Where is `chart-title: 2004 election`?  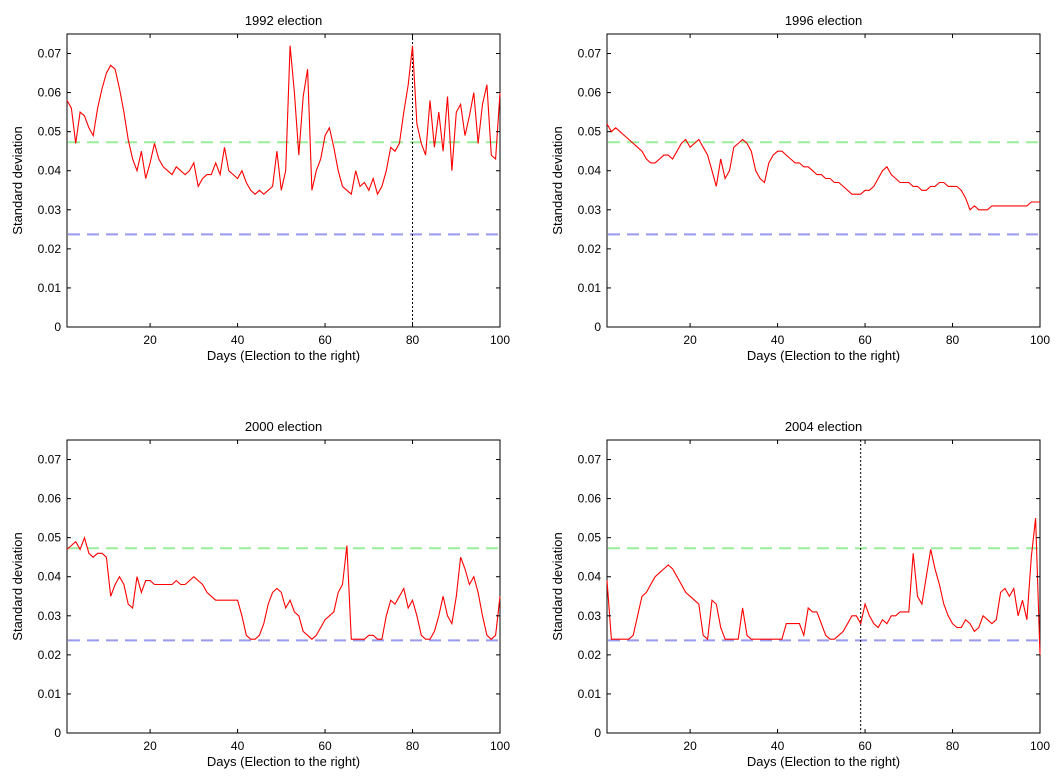
chart-title: 2004 election is located at coordinates (823, 426).